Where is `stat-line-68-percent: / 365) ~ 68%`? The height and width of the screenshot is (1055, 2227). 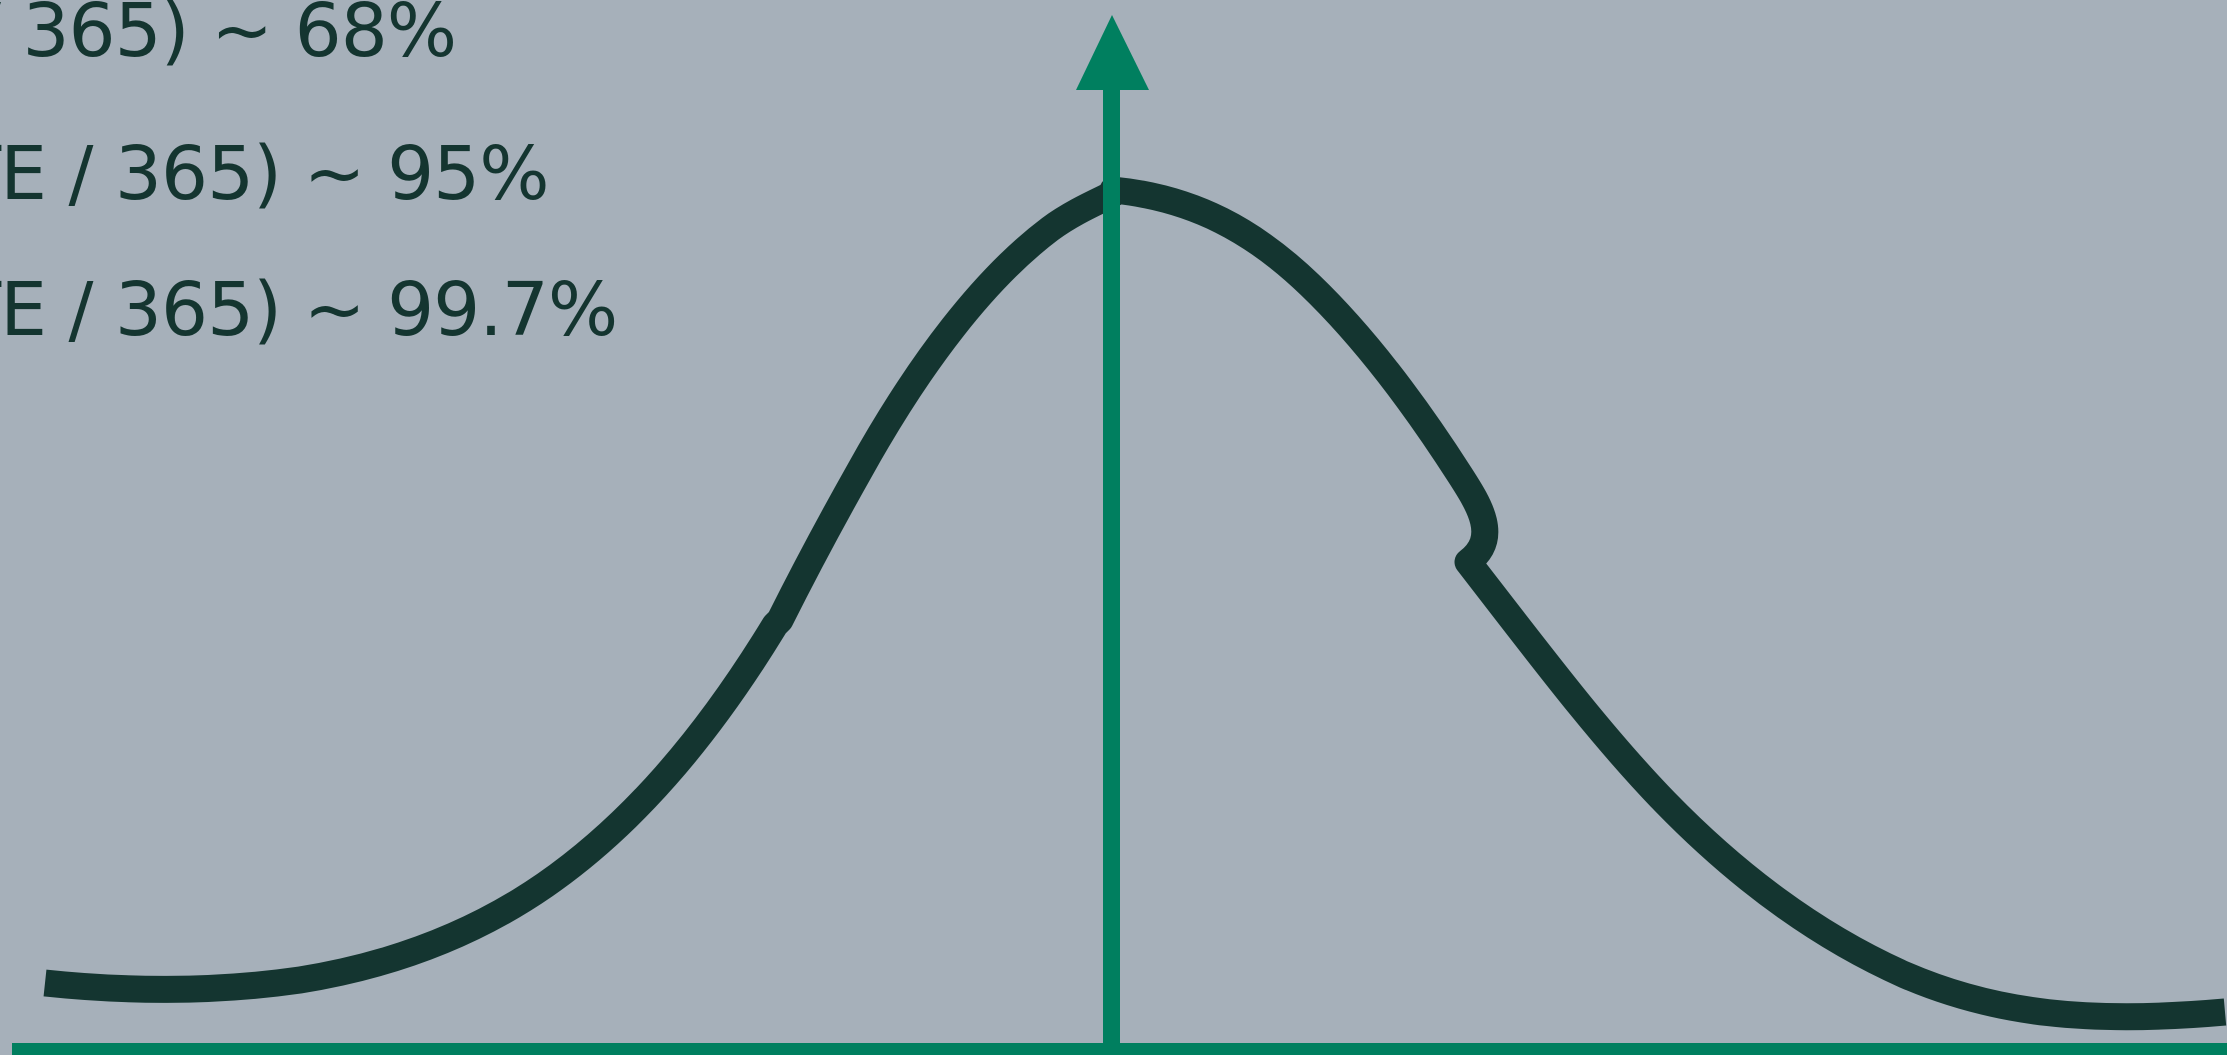 stat-line-68-percent: / 365) ~ 68% is located at coordinates (228, 37).